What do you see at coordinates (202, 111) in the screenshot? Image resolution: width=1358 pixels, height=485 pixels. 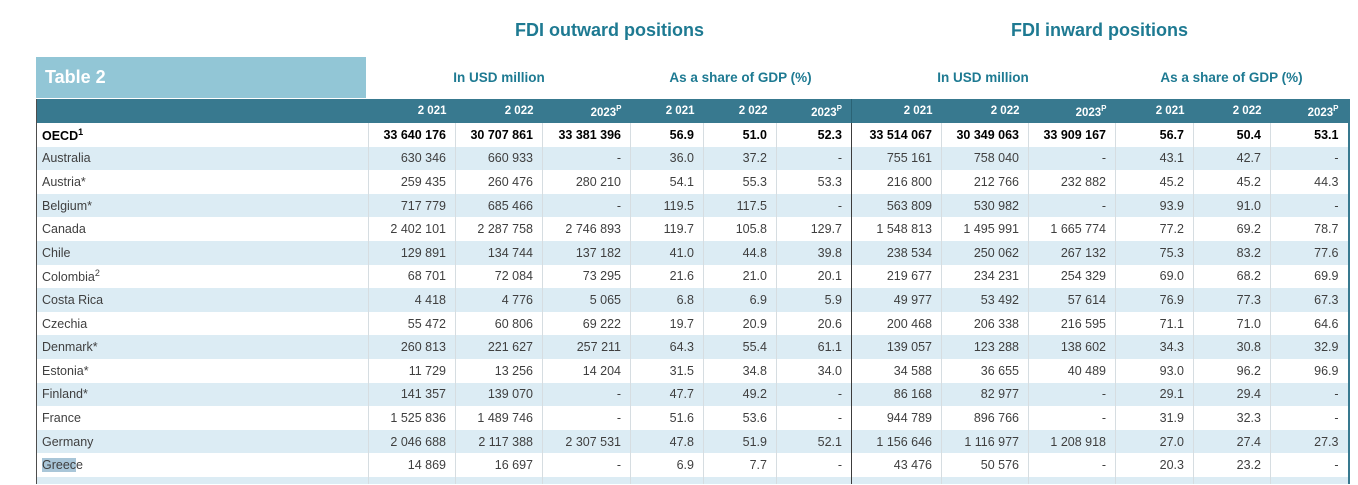 I see `country-column-header` at bounding box center [202, 111].